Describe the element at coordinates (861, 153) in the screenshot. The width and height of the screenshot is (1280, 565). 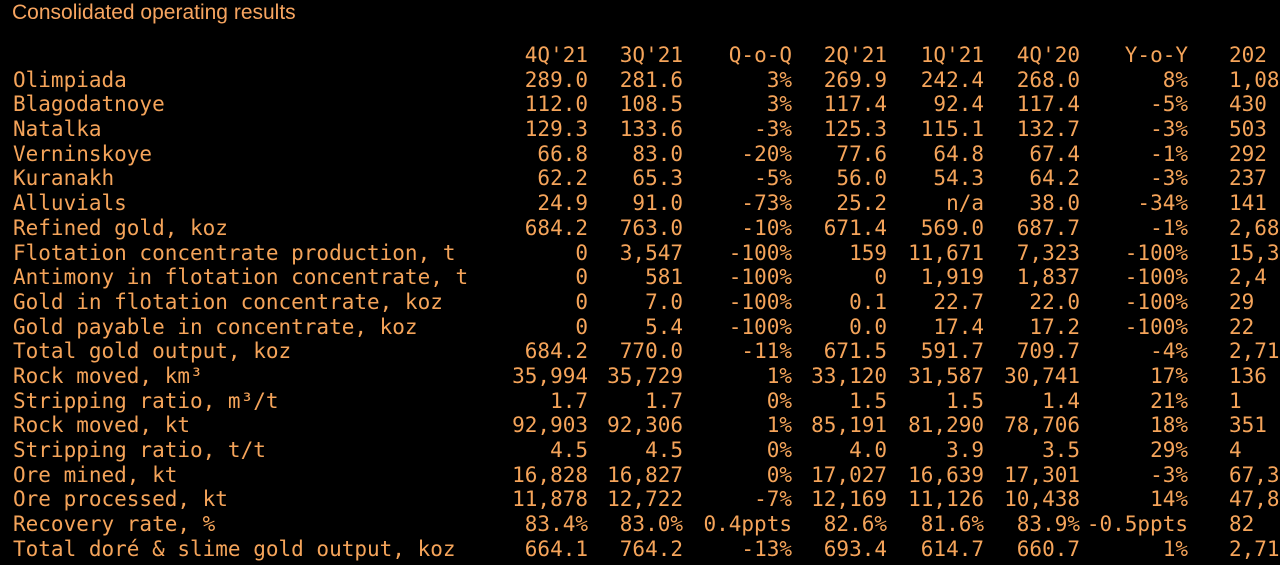
I see `table-cell: 77.6` at that location.